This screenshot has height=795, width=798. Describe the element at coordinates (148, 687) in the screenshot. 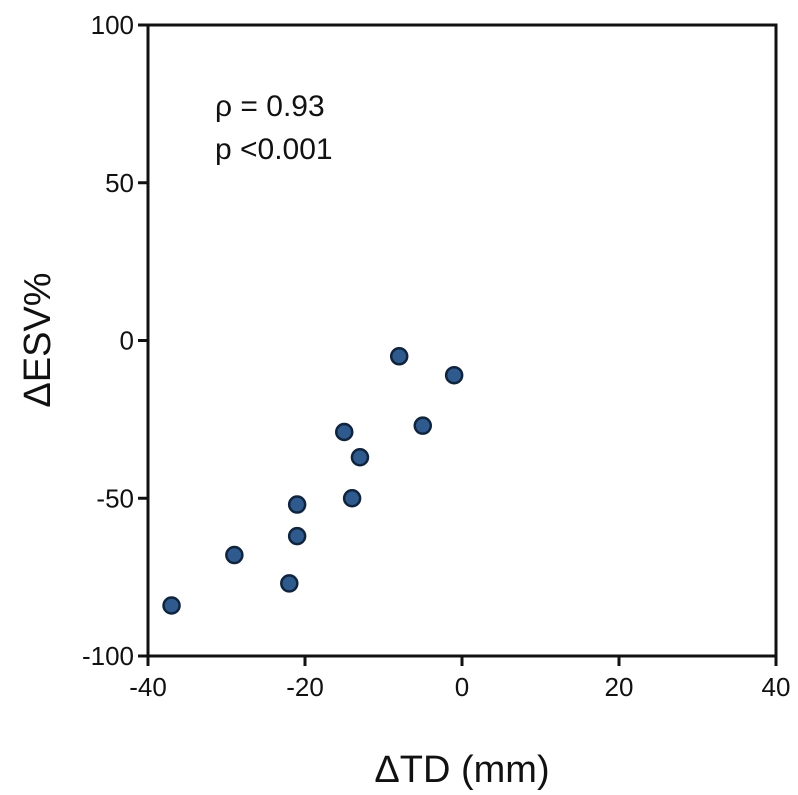

I see `x-tick-label: -40` at that location.